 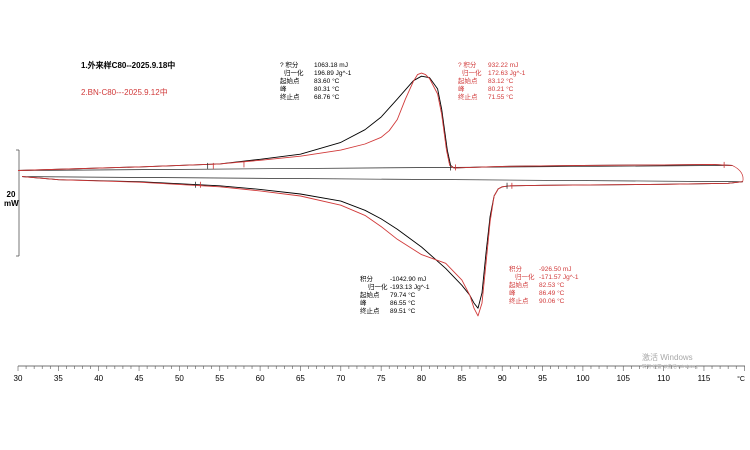 What do you see at coordinates (502, 378) in the screenshot?
I see `x-tick-label: 90` at bounding box center [502, 378].